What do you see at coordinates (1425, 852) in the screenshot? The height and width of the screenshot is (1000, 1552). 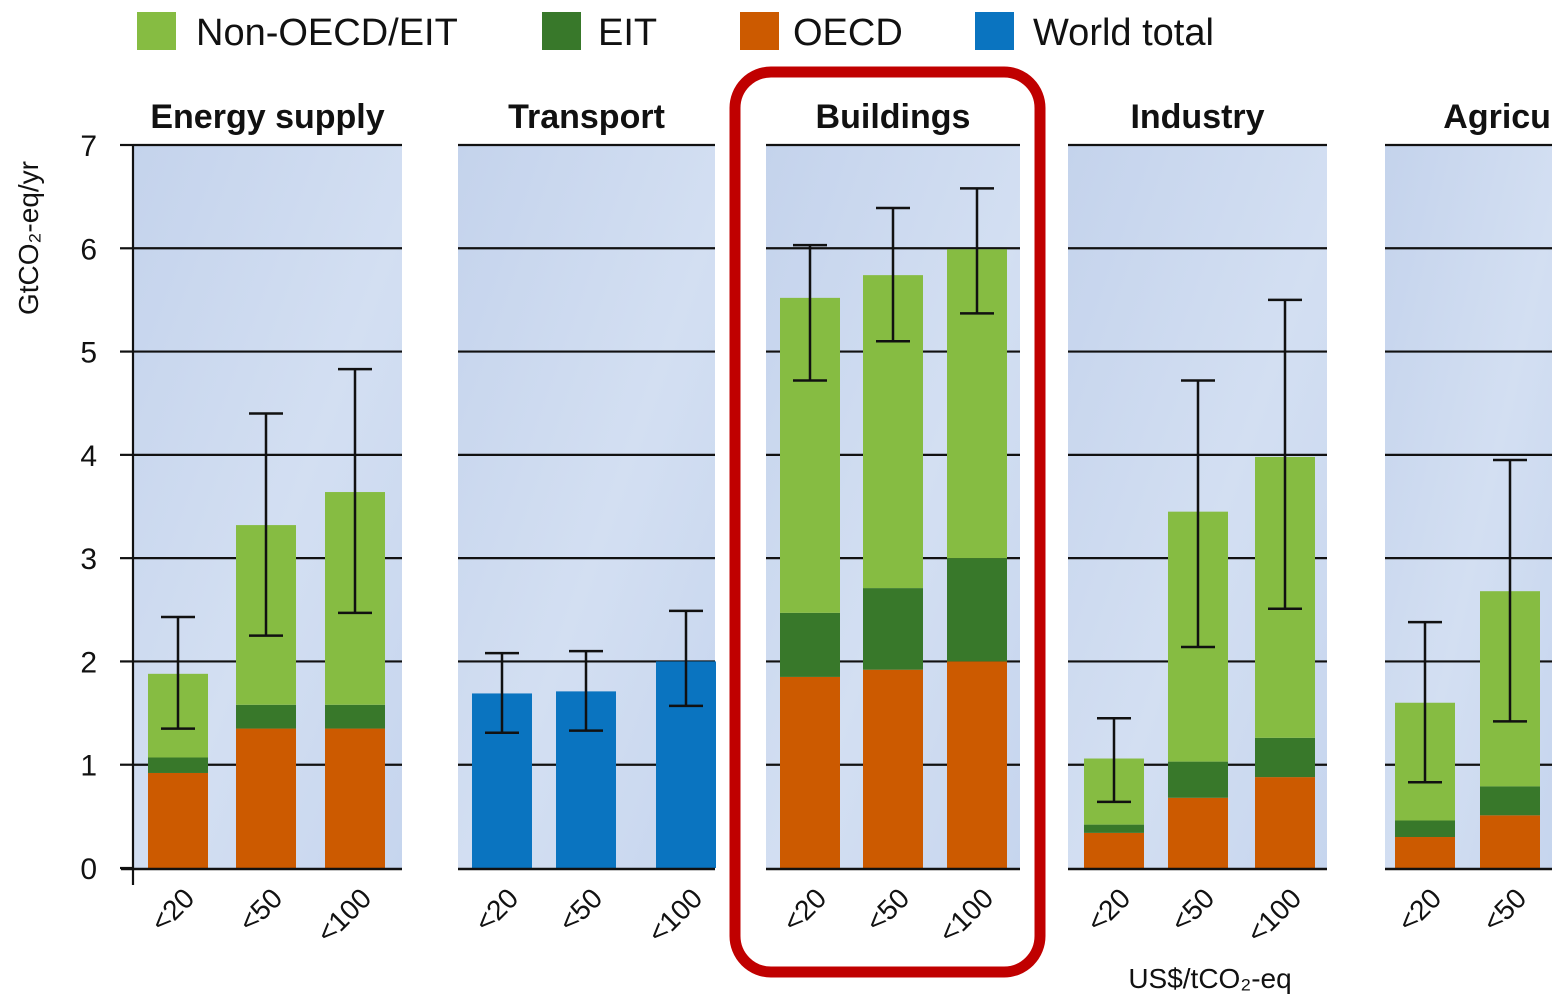 I see `bar-agricult-20-oecd` at bounding box center [1425, 852].